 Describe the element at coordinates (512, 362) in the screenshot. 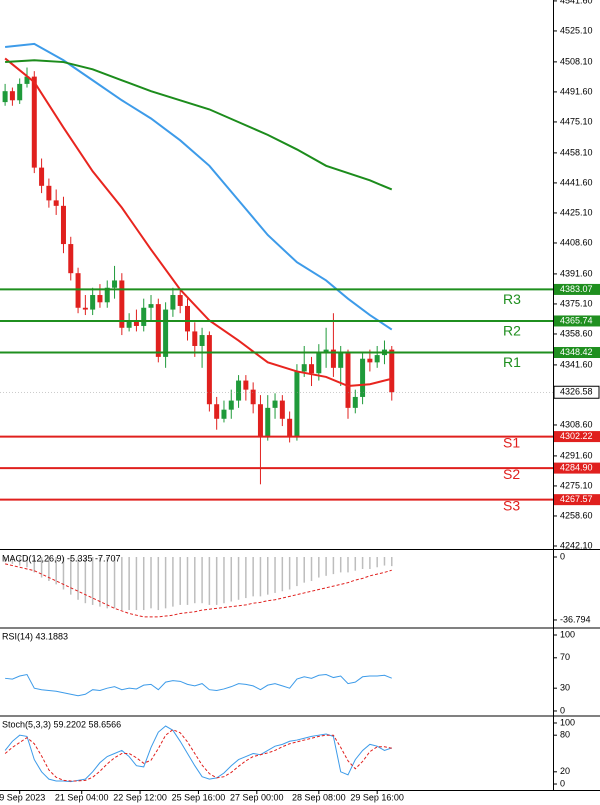

I see `level-name: R1` at that location.